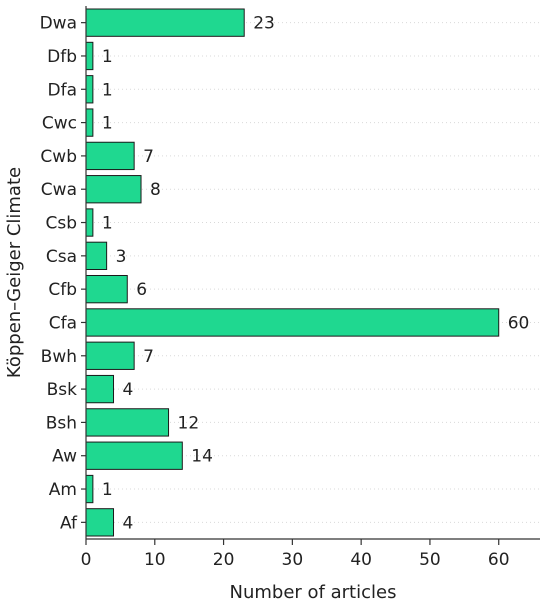 This screenshot has height=610, width=550. What do you see at coordinates (224, 560) in the screenshot?
I see `x-tick-label-20: 20` at bounding box center [224, 560].